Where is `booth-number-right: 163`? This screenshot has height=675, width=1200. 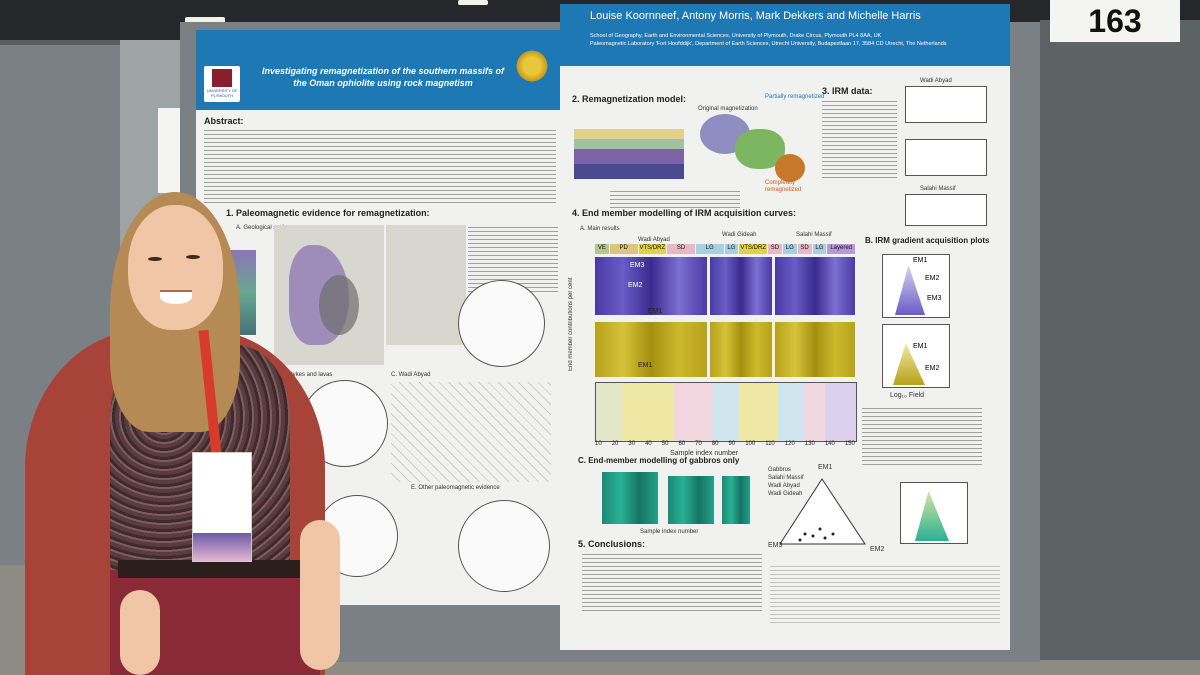
booth-number-right: 163 is located at coordinates (1115, 21).